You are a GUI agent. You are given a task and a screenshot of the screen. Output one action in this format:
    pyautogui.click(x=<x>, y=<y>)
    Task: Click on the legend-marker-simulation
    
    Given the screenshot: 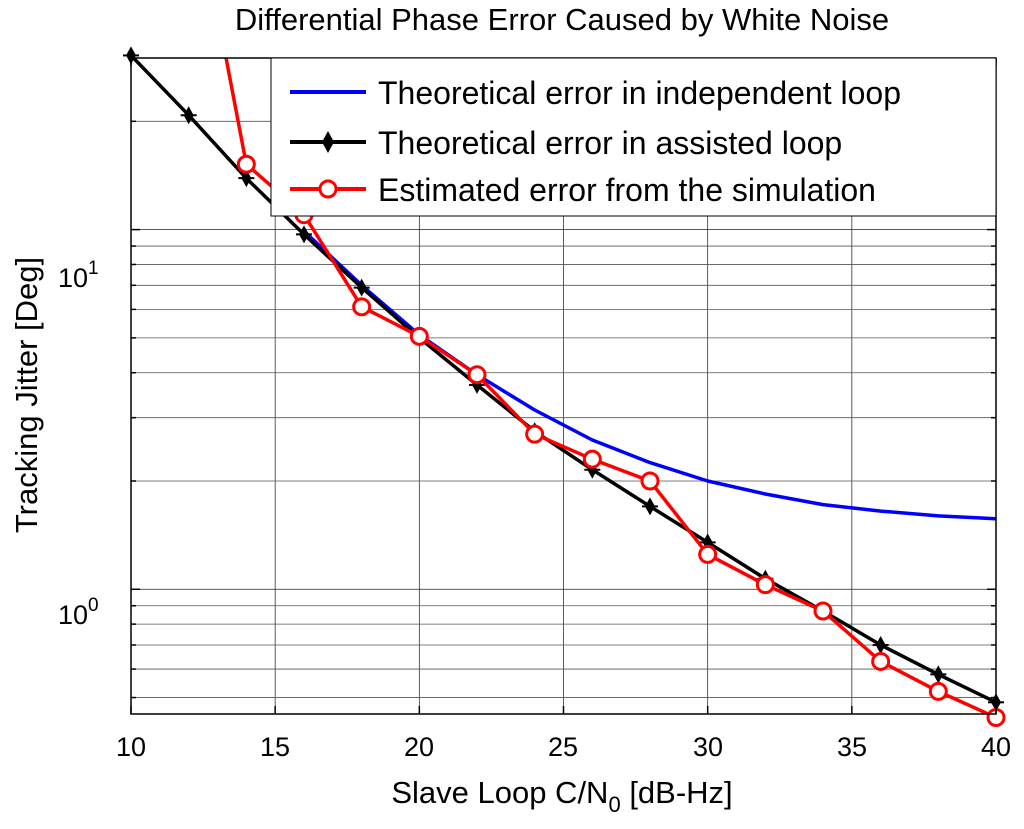 What is the action you would take?
    pyautogui.click(x=328, y=189)
    